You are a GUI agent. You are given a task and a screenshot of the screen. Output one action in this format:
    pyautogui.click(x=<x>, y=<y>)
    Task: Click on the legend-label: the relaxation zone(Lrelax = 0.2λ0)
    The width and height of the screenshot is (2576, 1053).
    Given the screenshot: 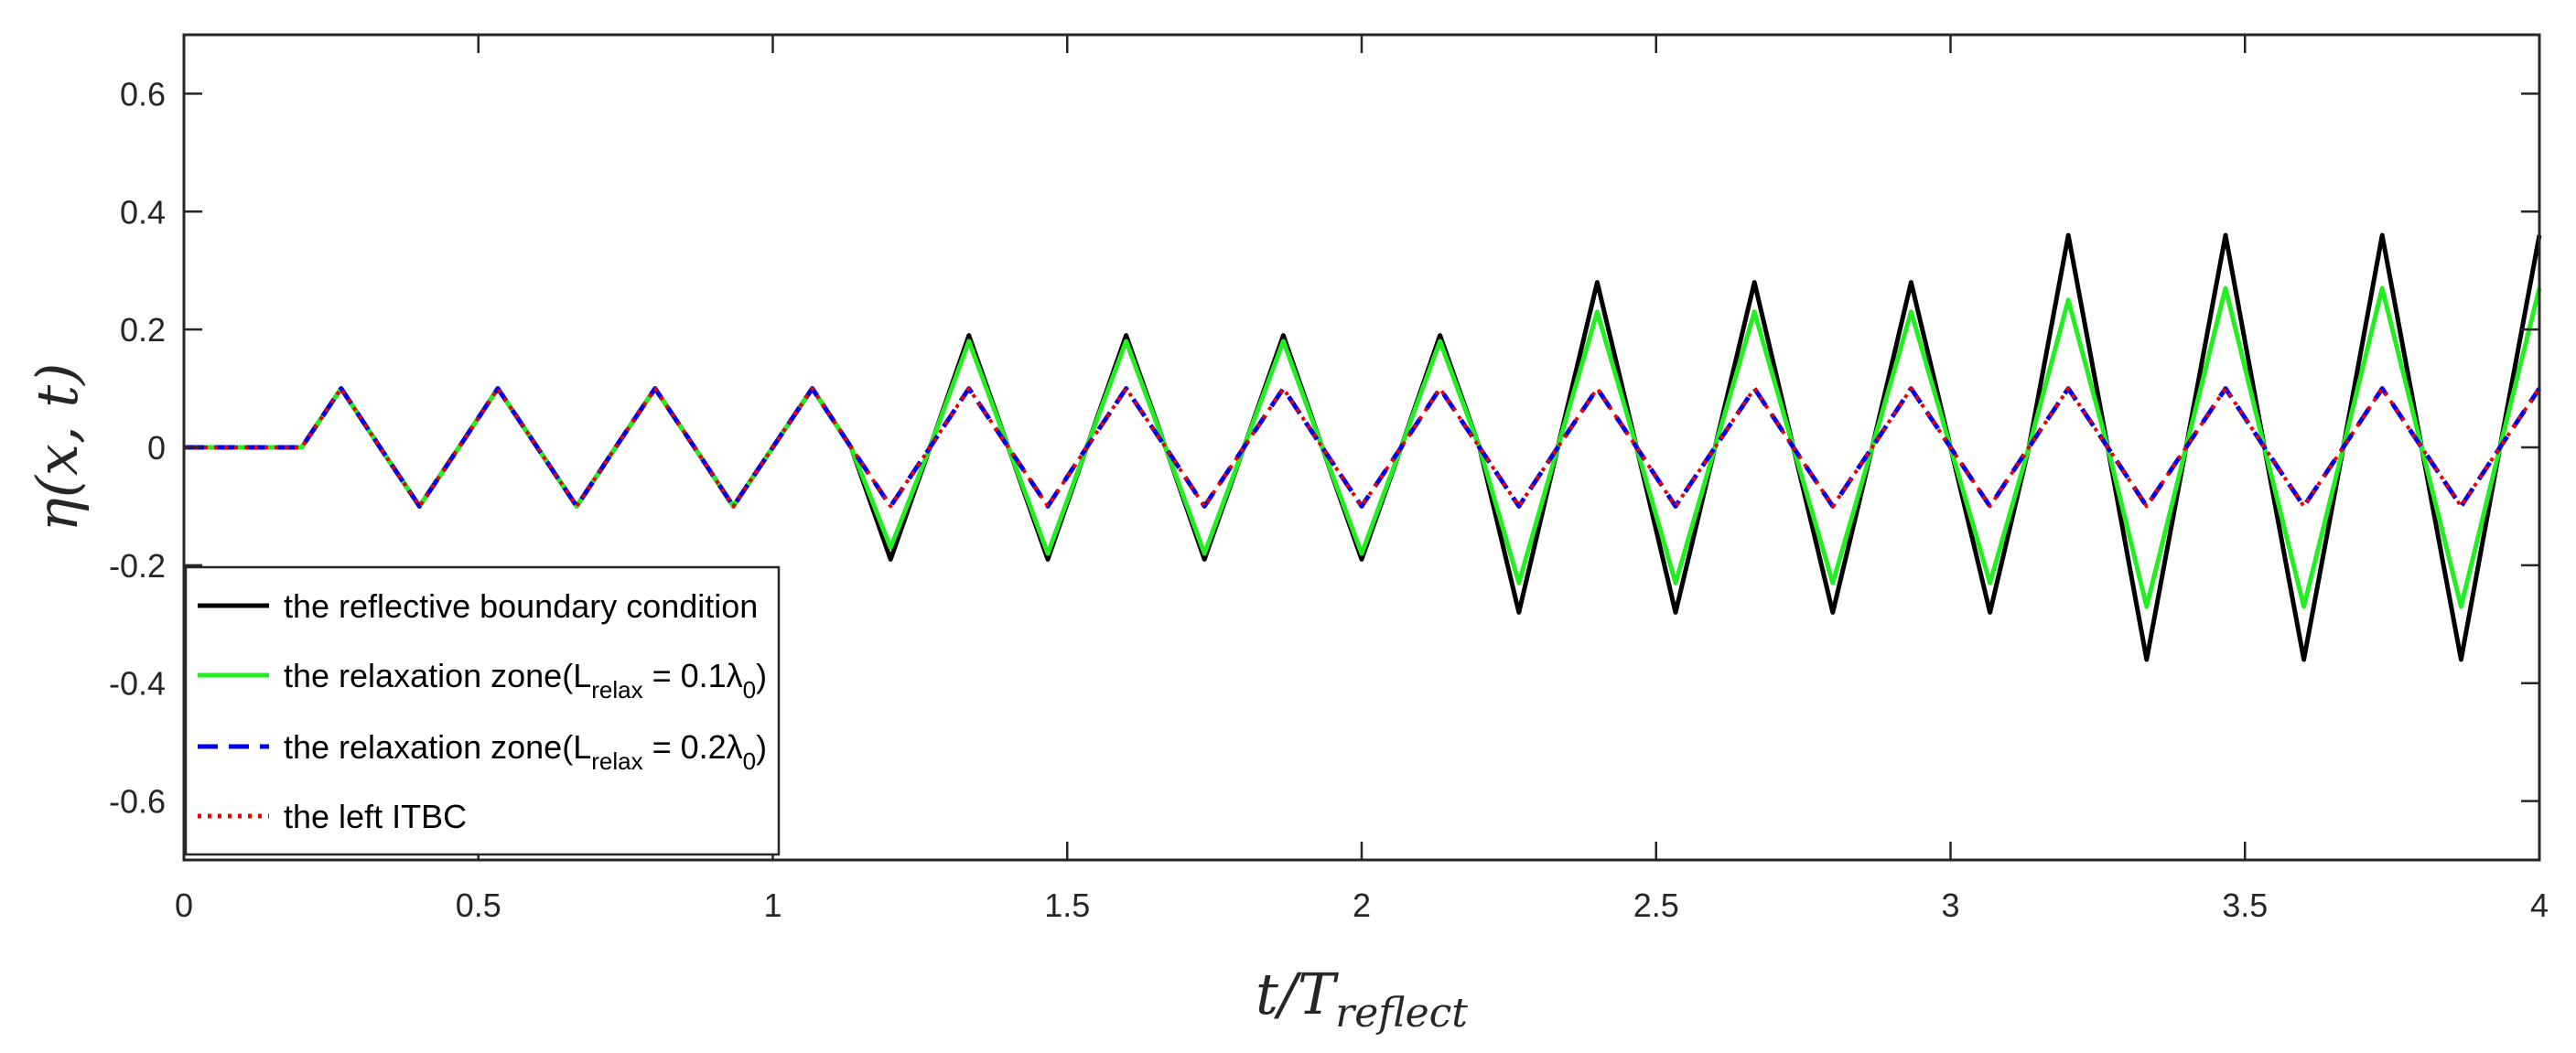 What is the action you would take?
    pyautogui.click(x=525, y=752)
    